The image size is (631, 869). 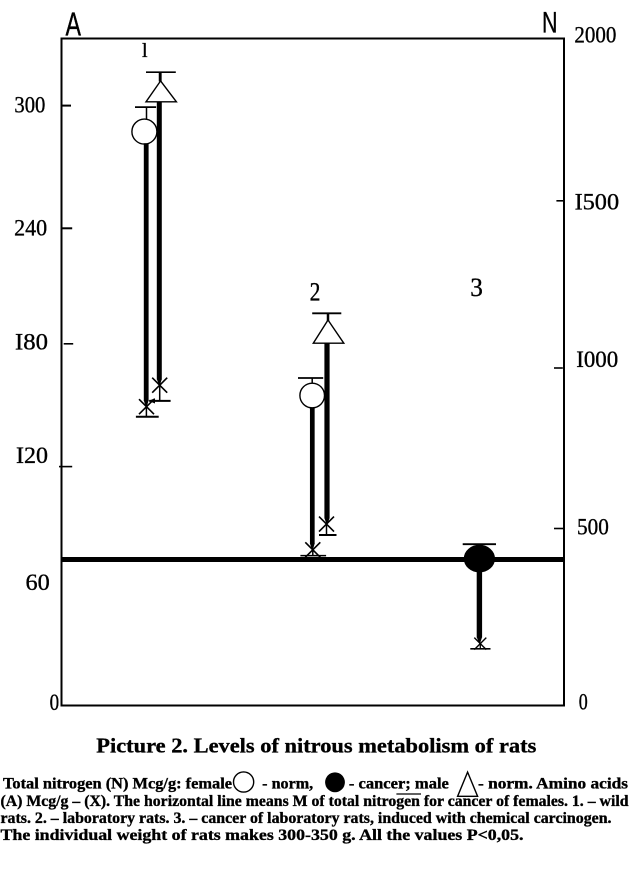 I want to click on svg-text: I20, so click(x=32, y=455).